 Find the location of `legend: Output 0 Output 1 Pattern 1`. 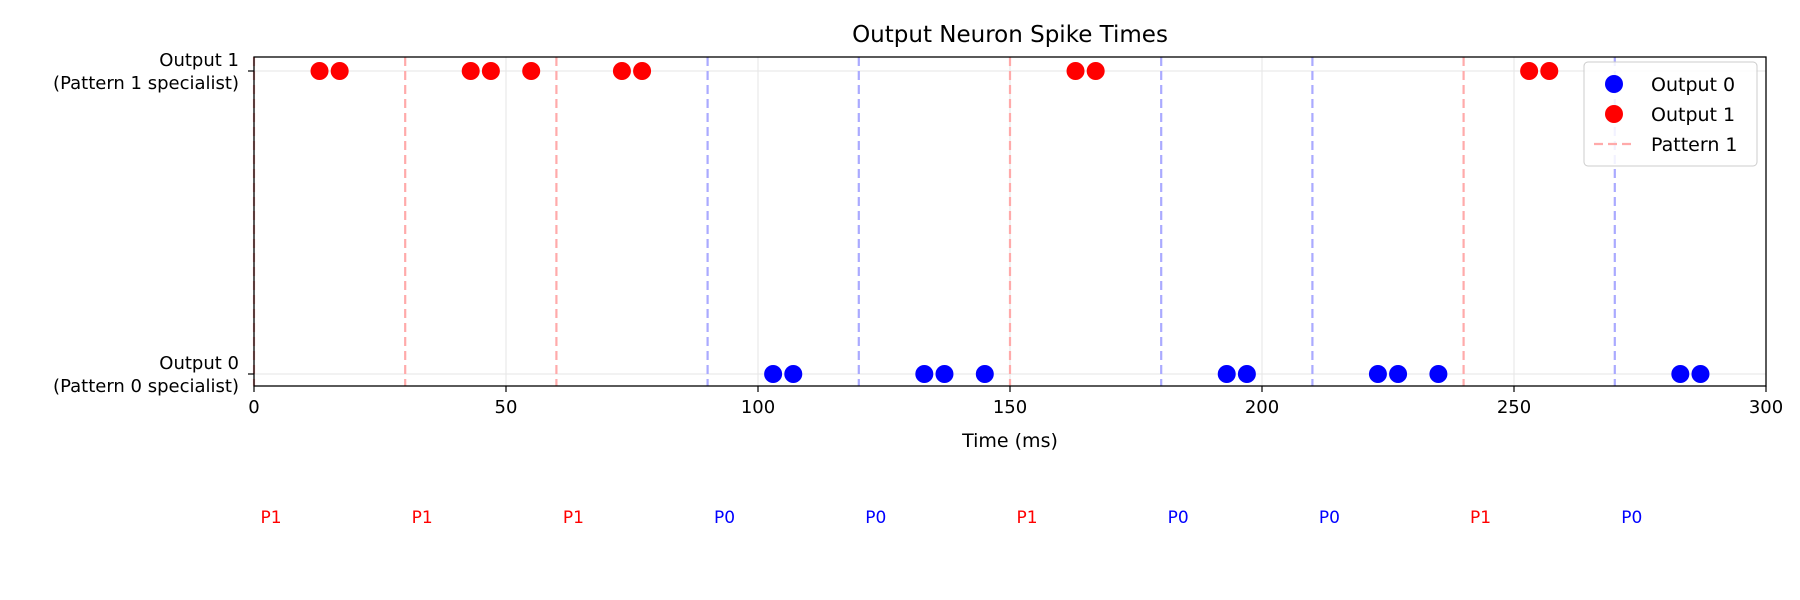

legend: Output 0 Output 1 Pattern 1 is located at coordinates (1670, 114).